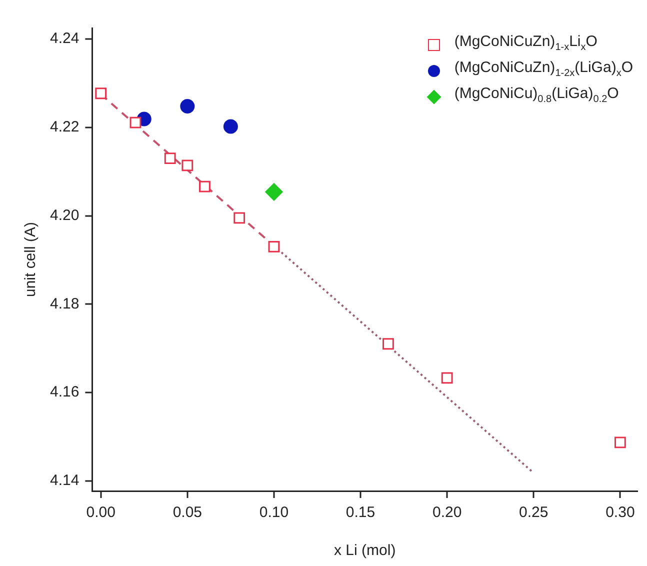 Image resolution: width=647 pixels, height=566 pixels. Describe the element at coordinates (543, 69) in the screenshot. I see `legend-label: (MgCoNiCuZn)$_{1-2x}$(LiGa)$_{x}$O` at that location.